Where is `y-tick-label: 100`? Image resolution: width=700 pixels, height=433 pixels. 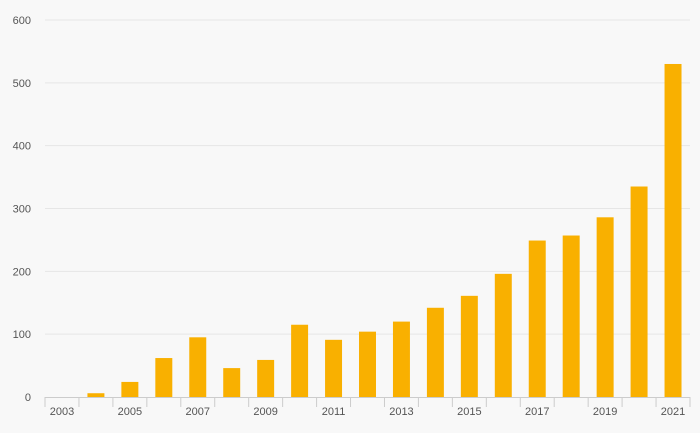 y-tick-label: 100 is located at coordinates (22, 335).